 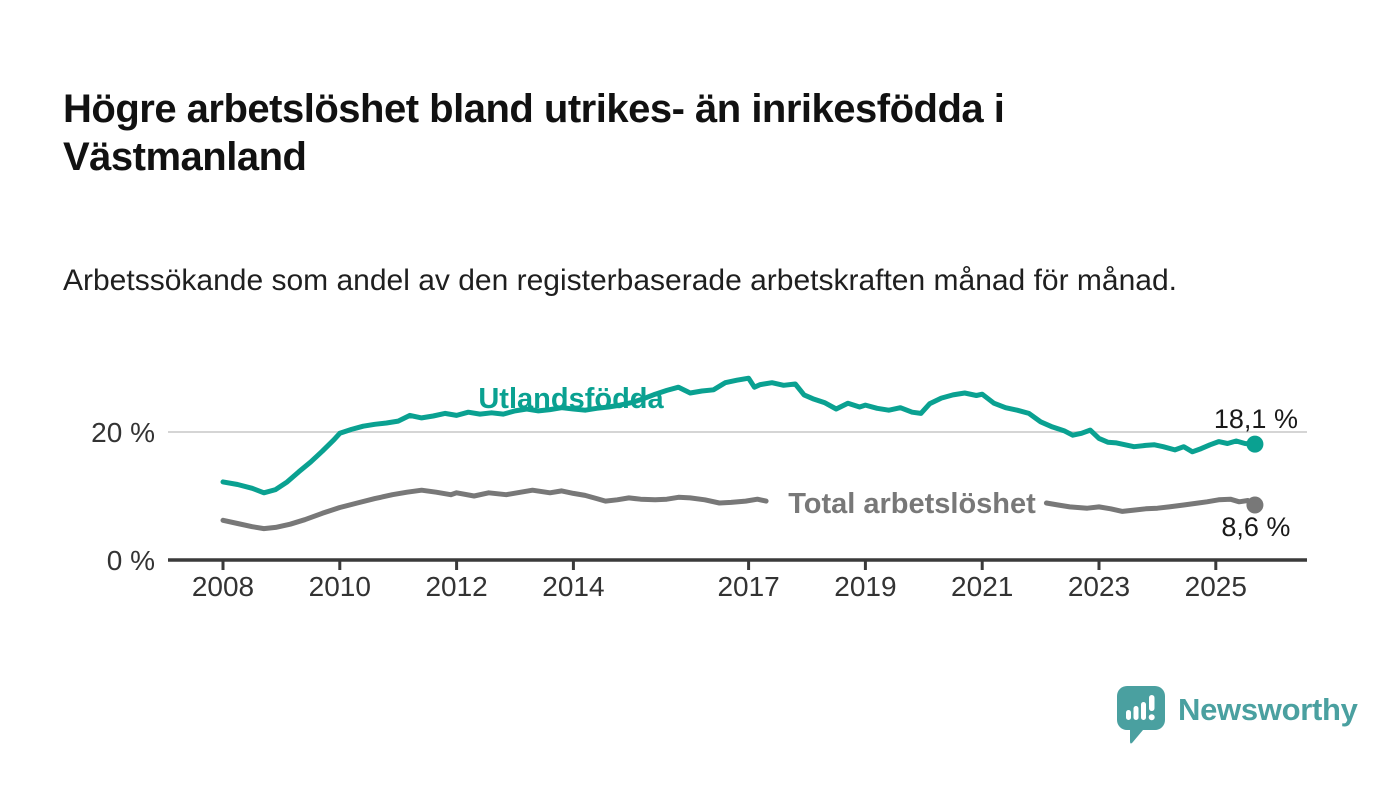 What do you see at coordinates (131, 560) in the screenshot?
I see `y-tick-label: 0 %` at bounding box center [131, 560].